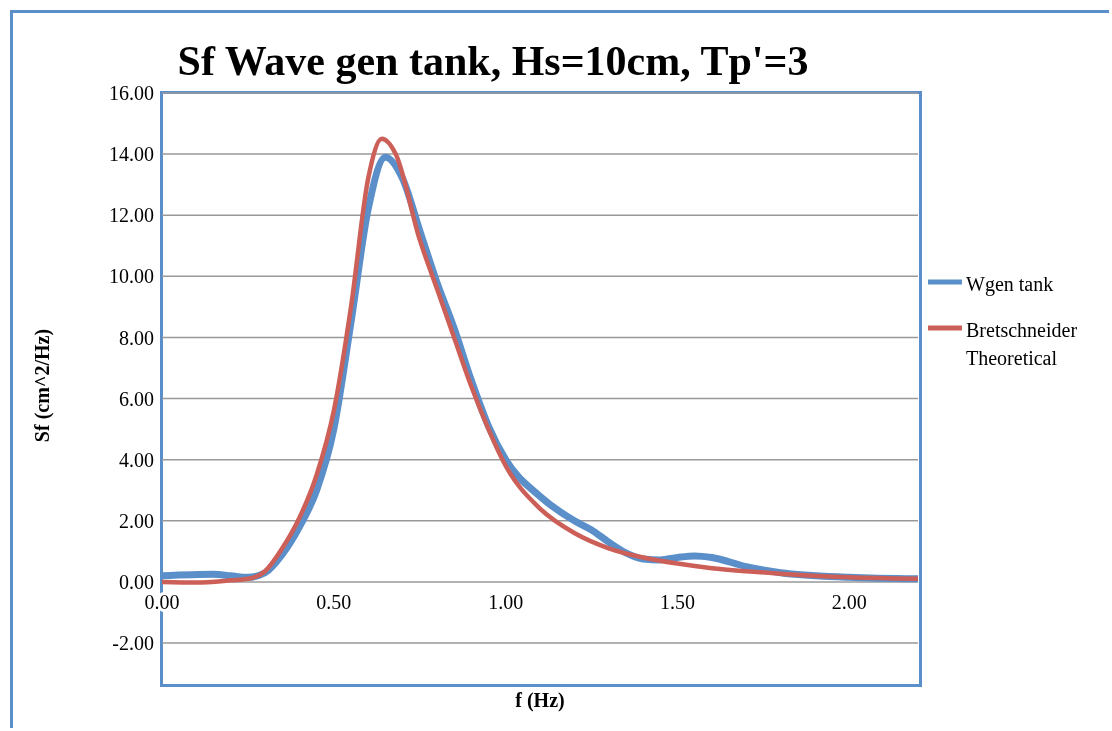 This screenshot has width=1112, height=731. Describe the element at coordinates (1010, 285) in the screenshot. I see `legend-label: Wgen tank` at that location.